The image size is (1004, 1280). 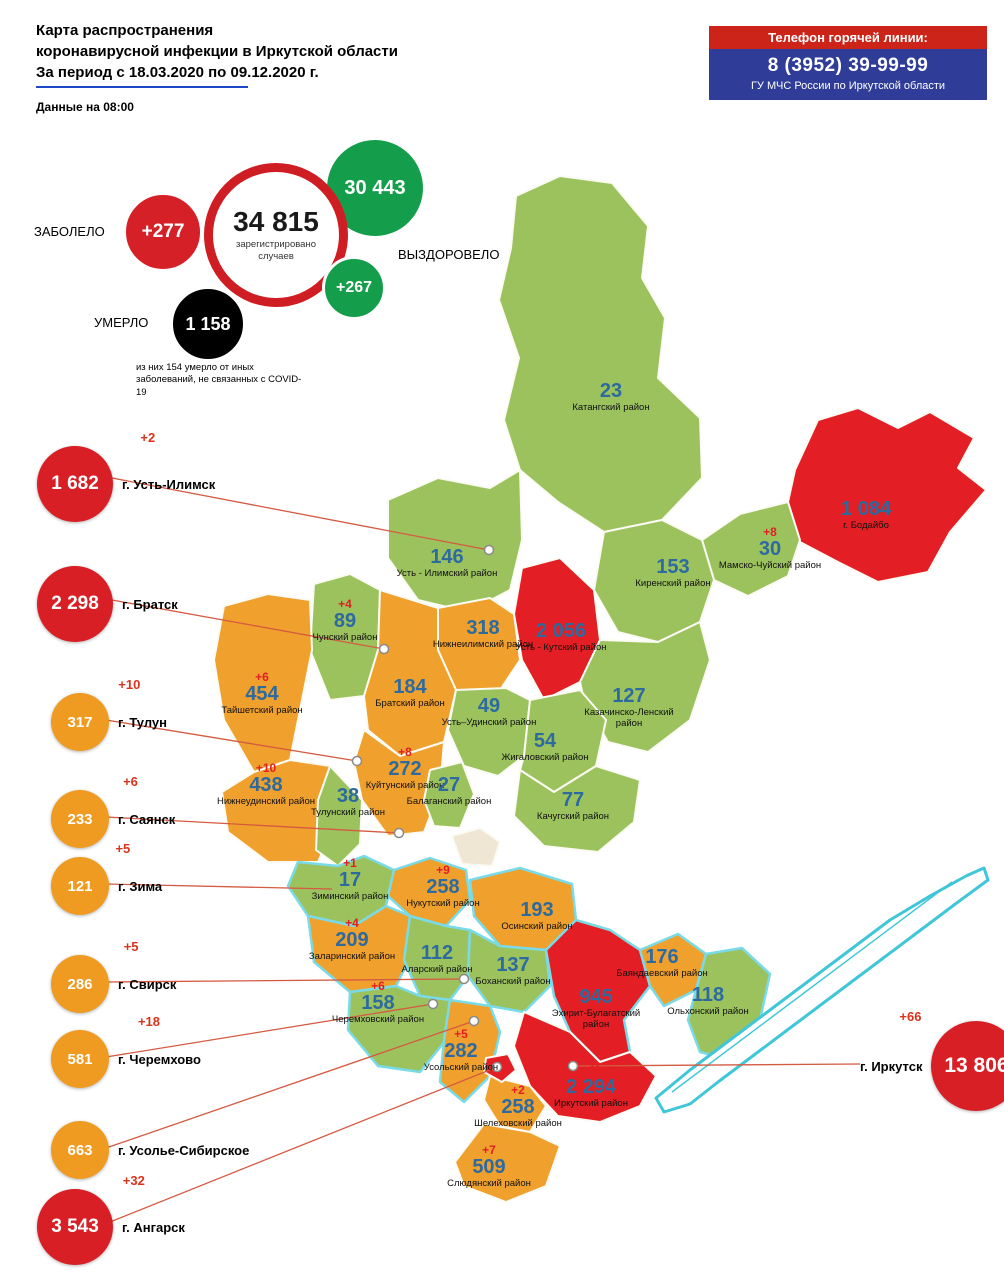 I want to click on connector-ust-ilimsk, so click(x=300, y=514).